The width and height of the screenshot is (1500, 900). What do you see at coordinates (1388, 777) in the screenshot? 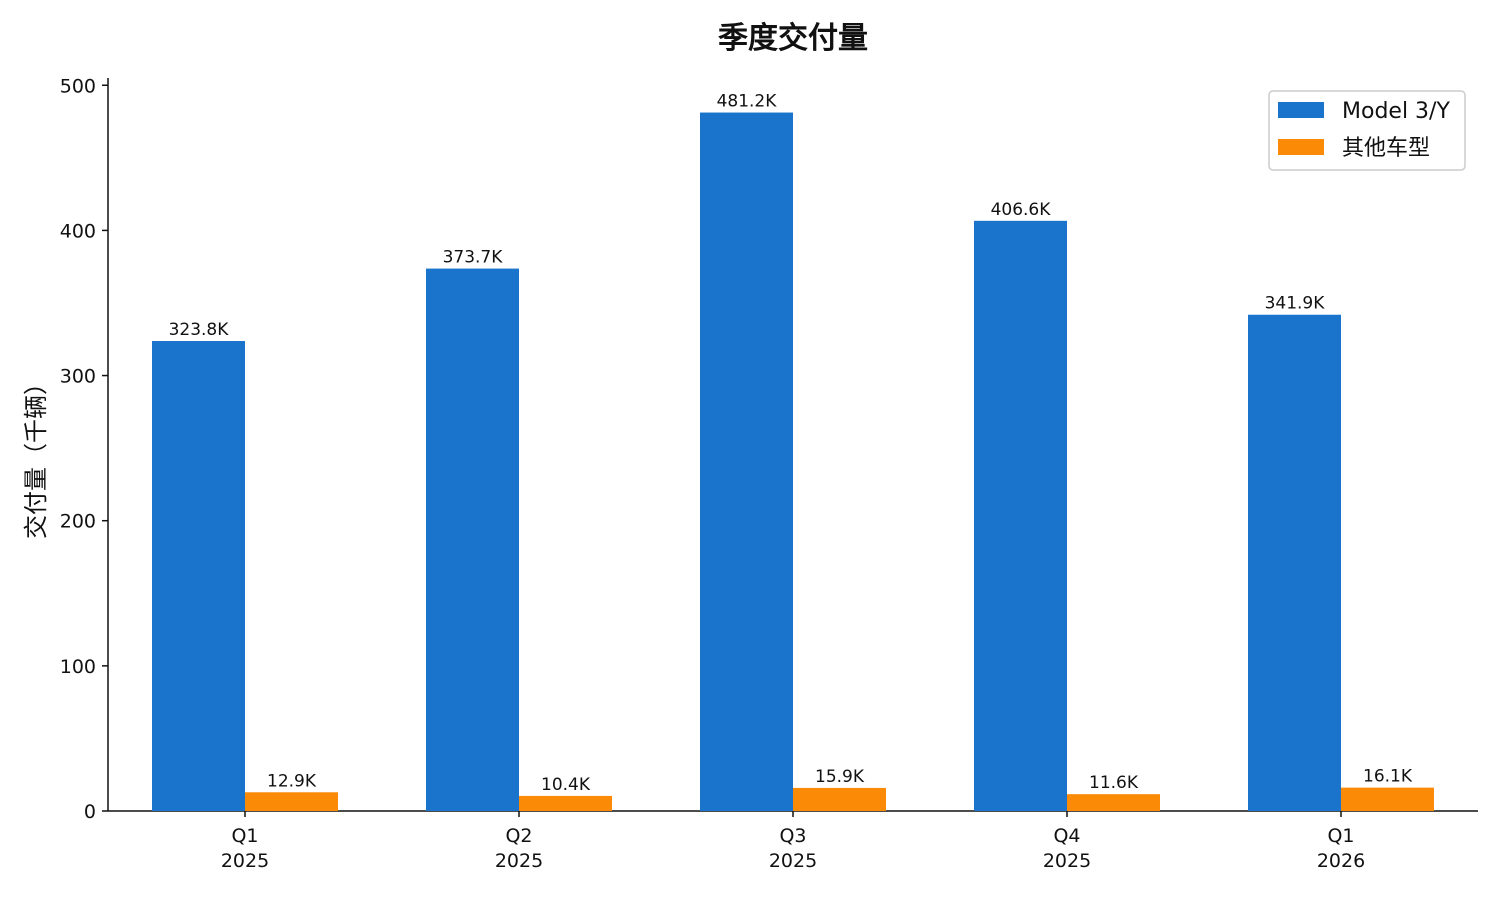
I see `bar-data-label: 16.1K` at bounding box center [1388, 777].